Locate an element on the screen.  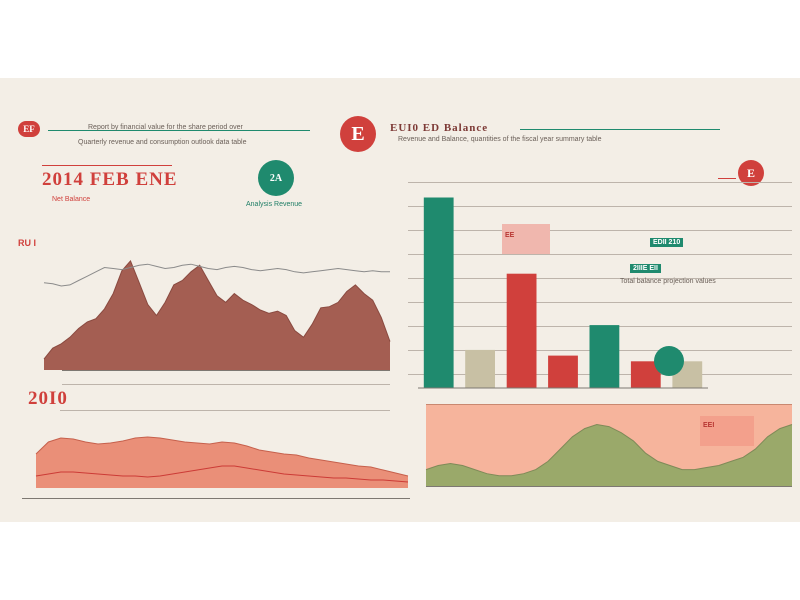
bottom-right-axis is located at coordinates (609, 486).